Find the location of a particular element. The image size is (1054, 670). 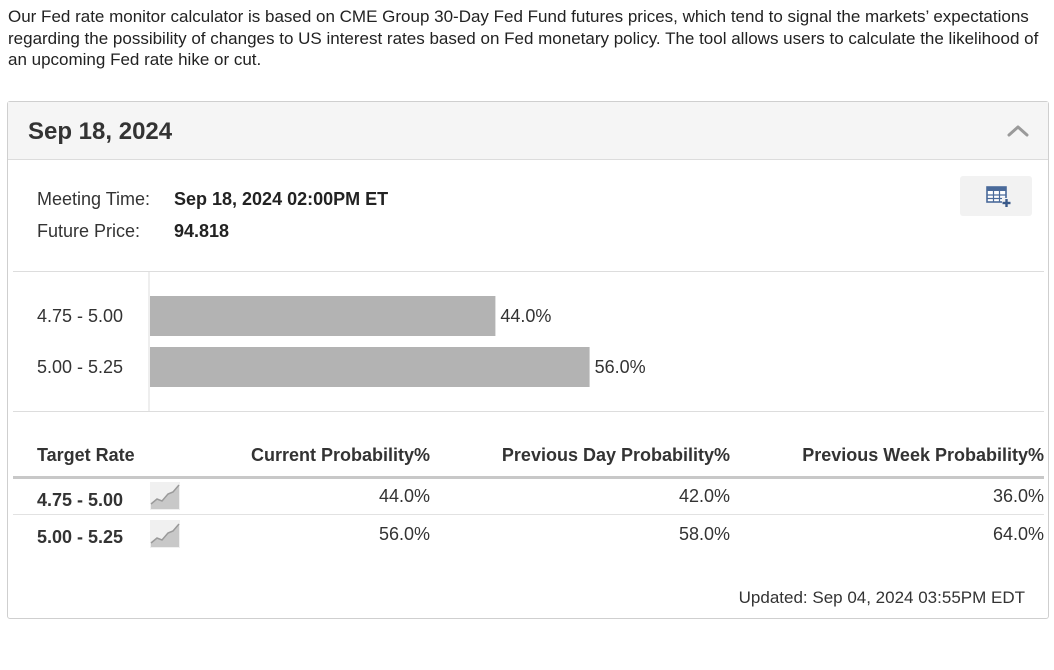

row-previous-week-probability: 36.0% is located at coordinates (1018, 496).